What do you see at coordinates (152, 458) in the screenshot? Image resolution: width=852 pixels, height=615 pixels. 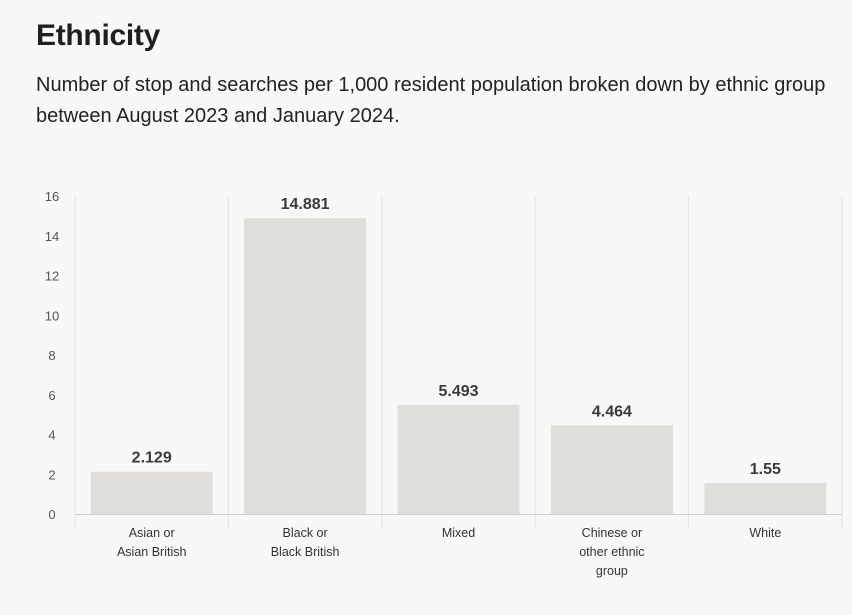 I see `data-label: 2.129` at bounding box center [152, 458].